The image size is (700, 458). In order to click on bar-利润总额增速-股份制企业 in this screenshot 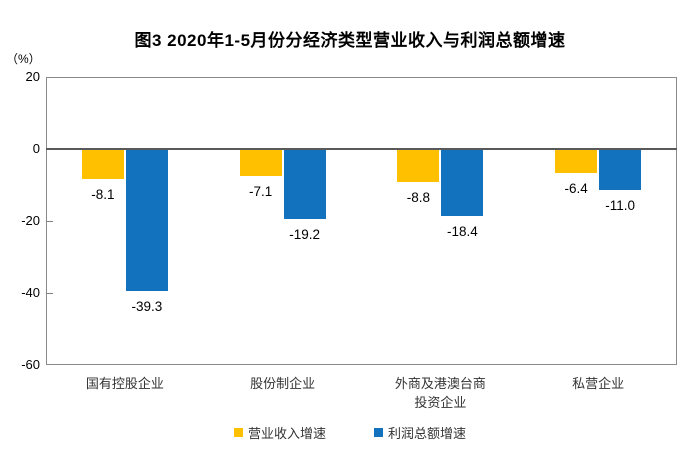, I will do `click(304, 184)`.